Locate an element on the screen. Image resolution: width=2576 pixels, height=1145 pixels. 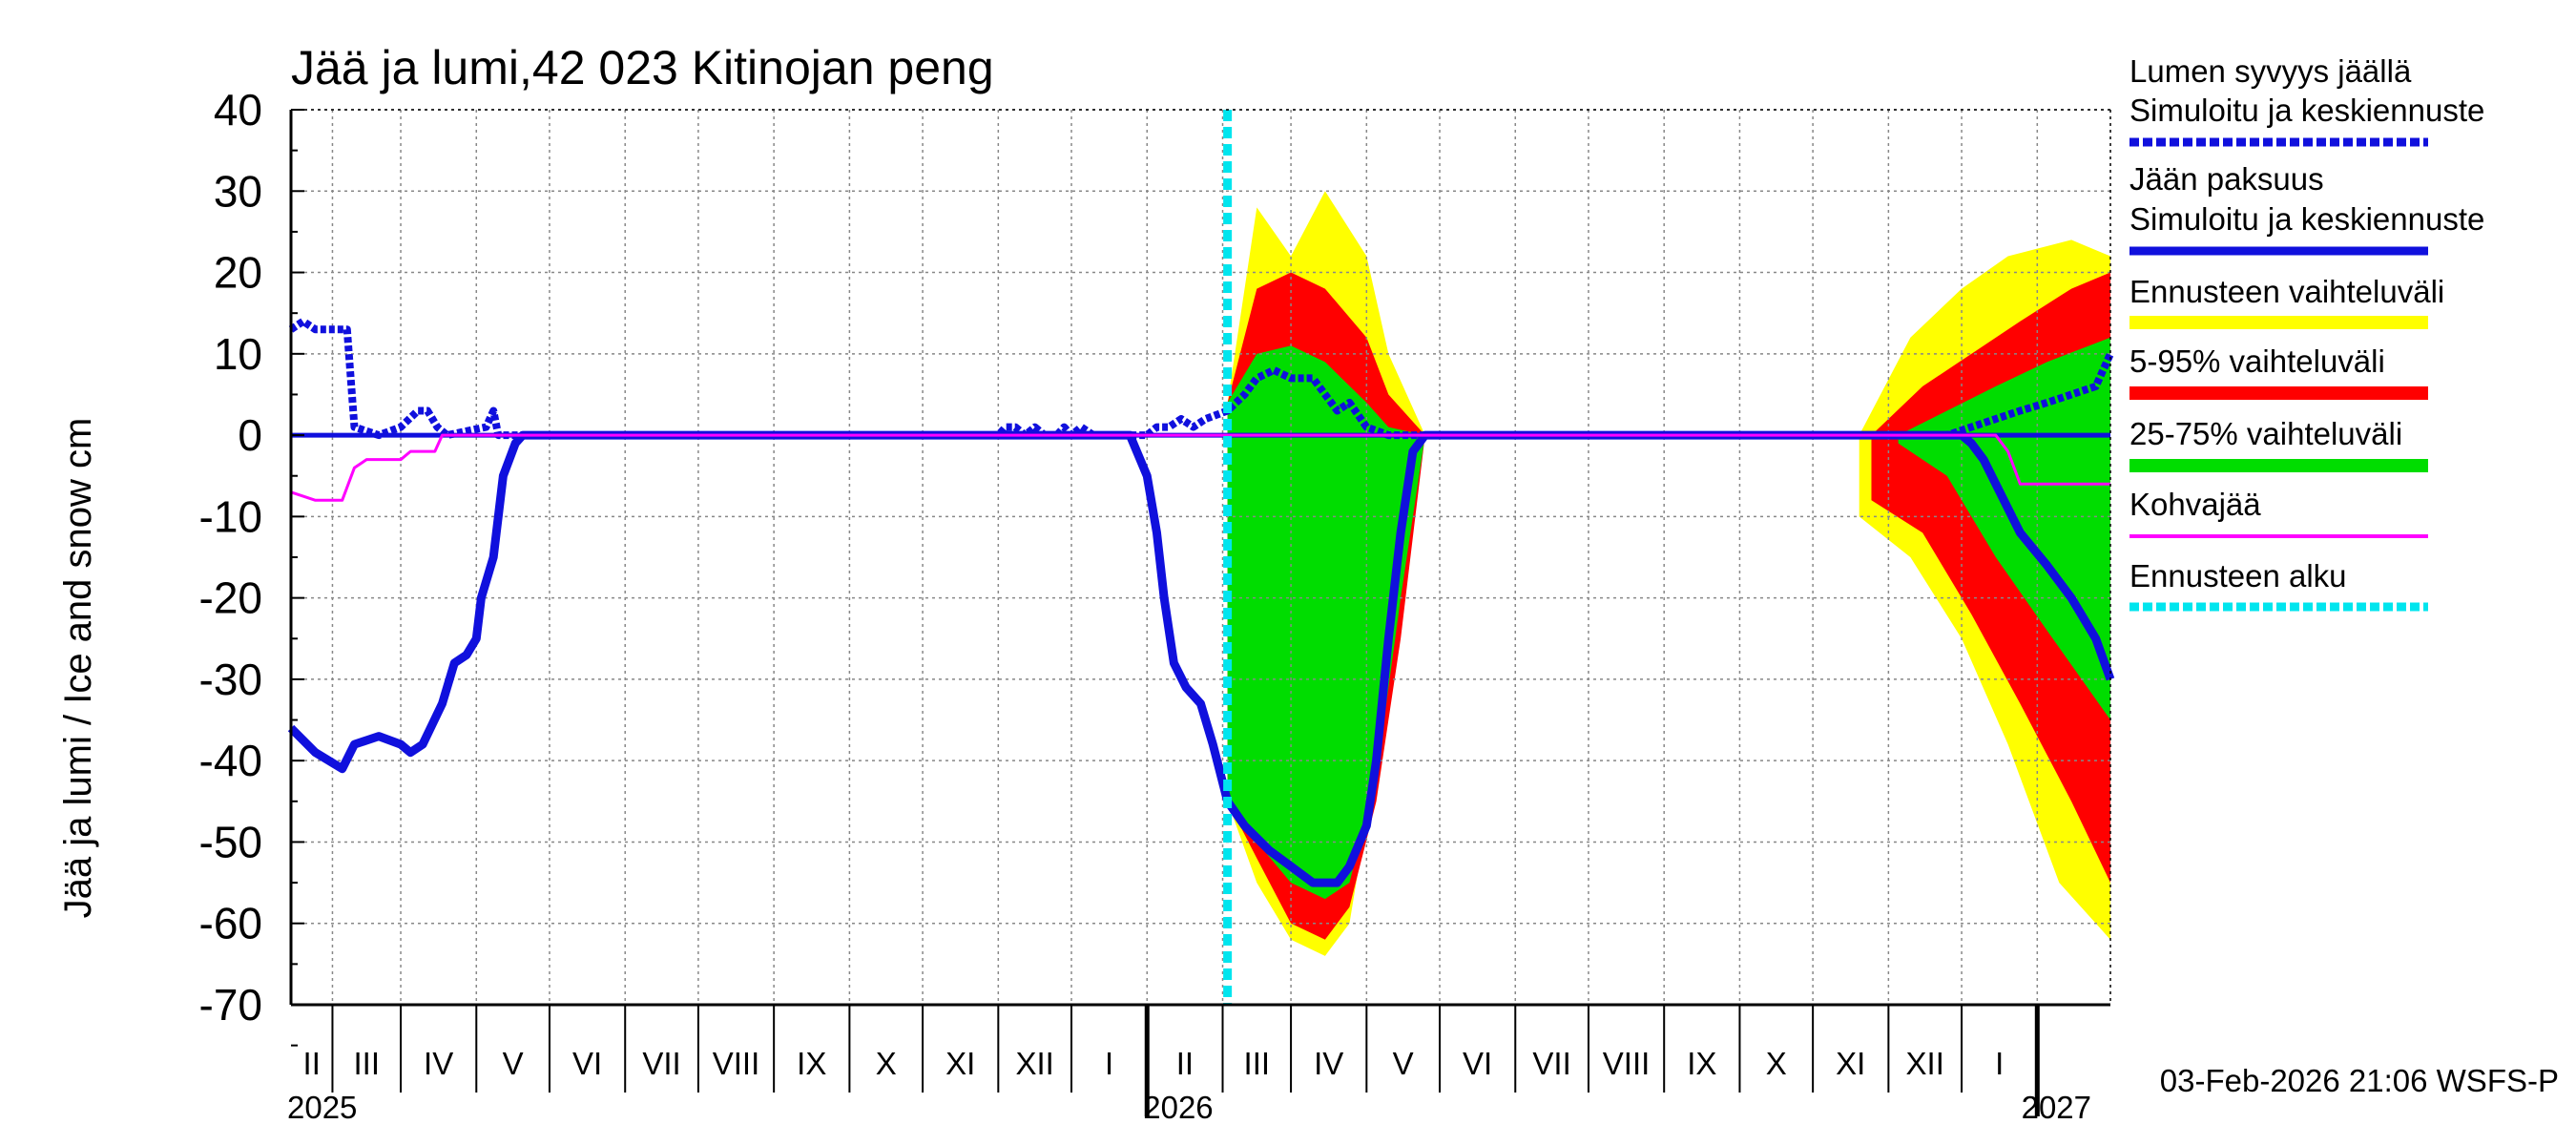
month-label-19: IX is located at coordinates (1701, 1064).